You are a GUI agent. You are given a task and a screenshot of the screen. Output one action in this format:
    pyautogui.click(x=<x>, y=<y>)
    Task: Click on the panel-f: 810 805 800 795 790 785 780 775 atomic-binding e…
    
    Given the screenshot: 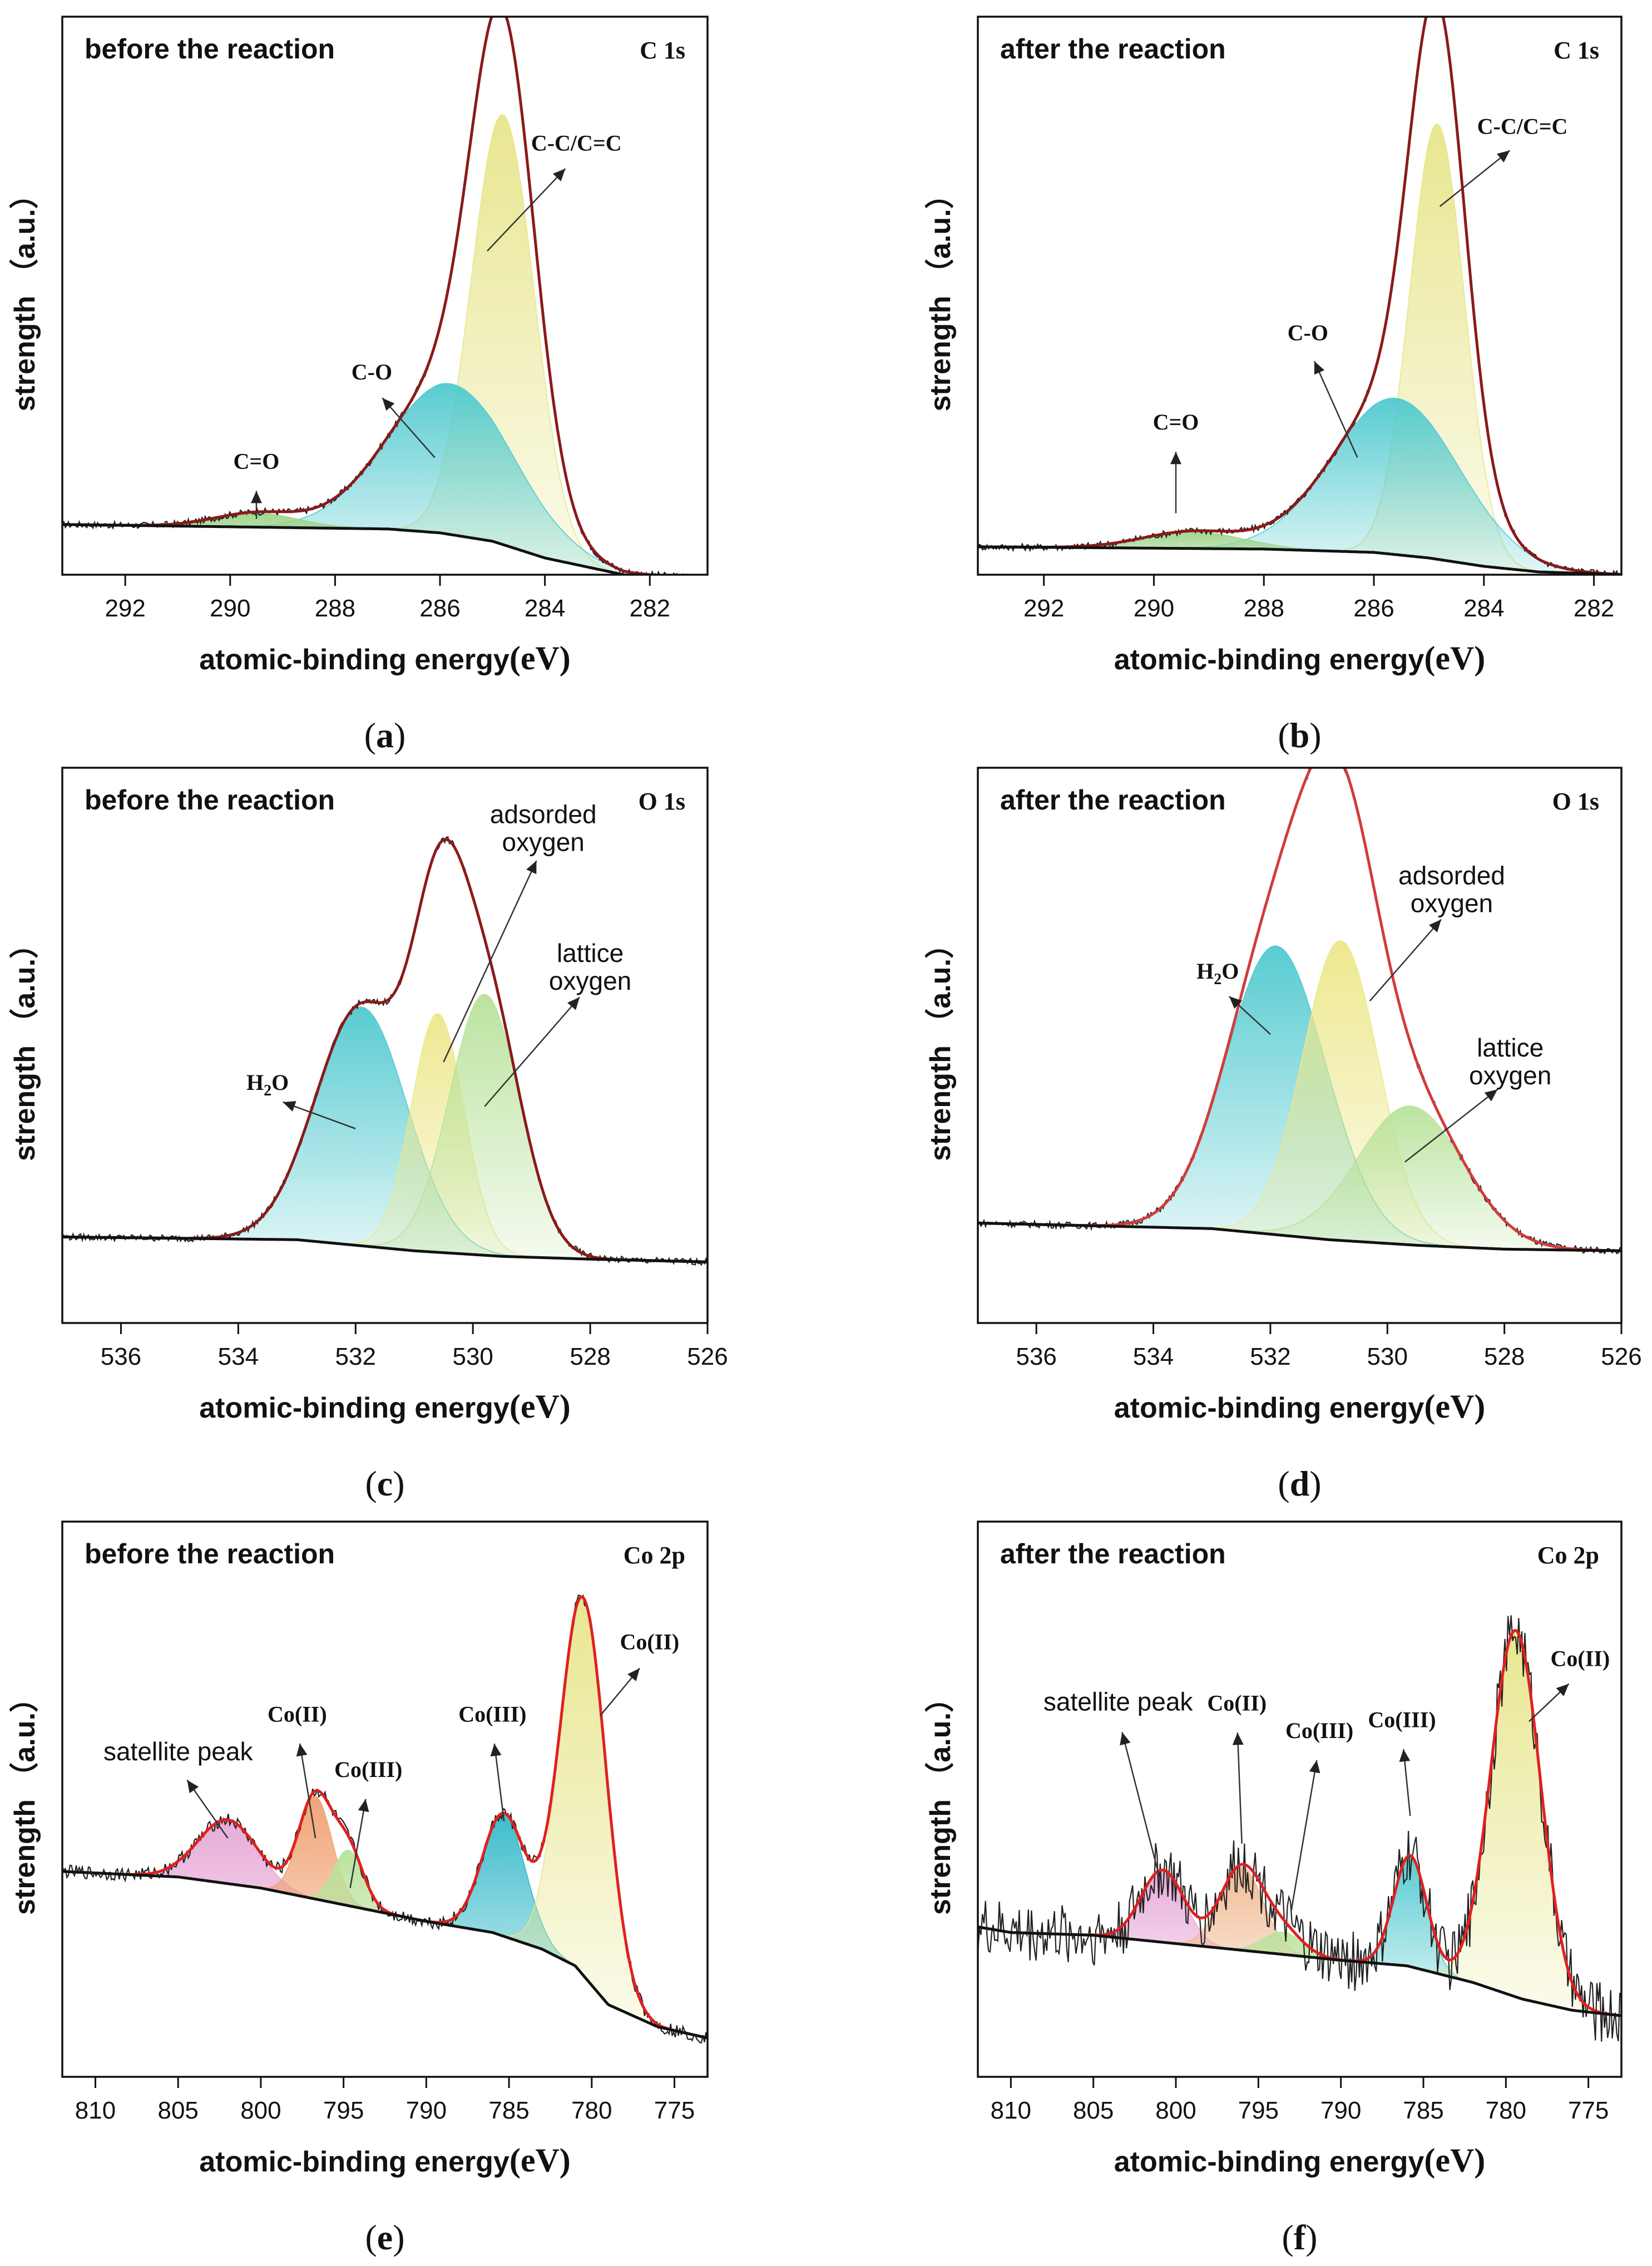 What is the action you would take?
    pyautogui.click(x=1273, y=1888)
    